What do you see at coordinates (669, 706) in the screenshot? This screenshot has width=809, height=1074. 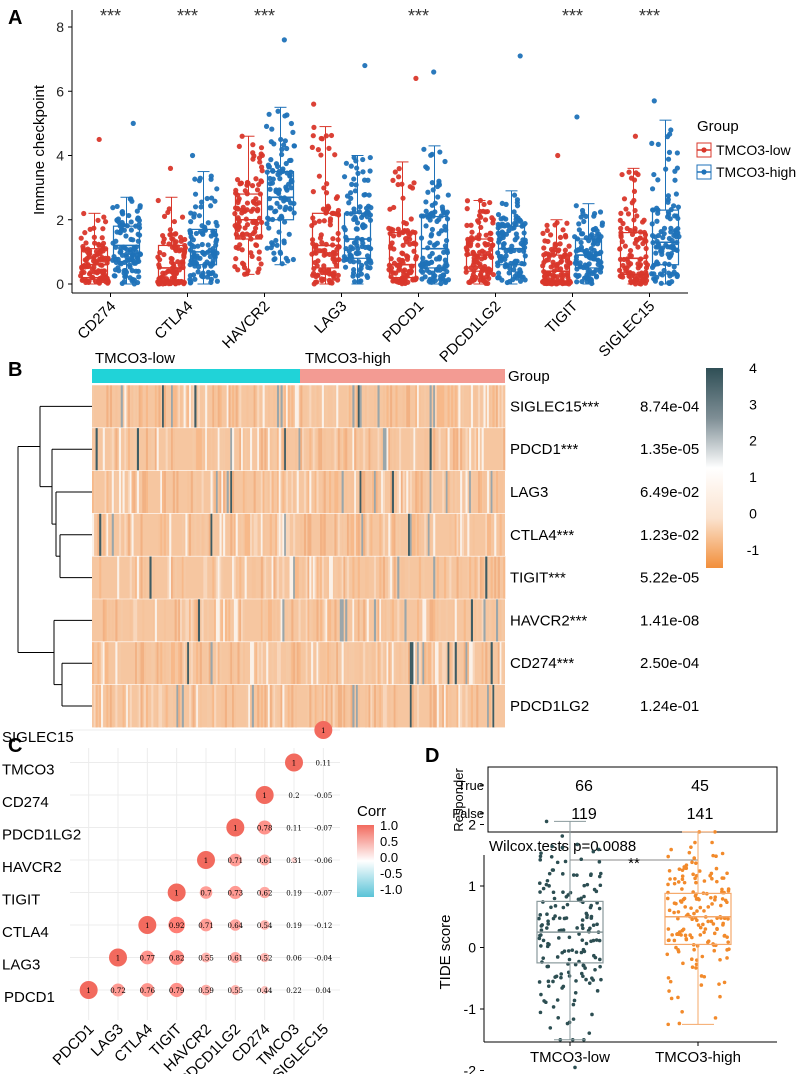 I see `row-pvalue: 1.24e-01` at bounding box center [669, 706].